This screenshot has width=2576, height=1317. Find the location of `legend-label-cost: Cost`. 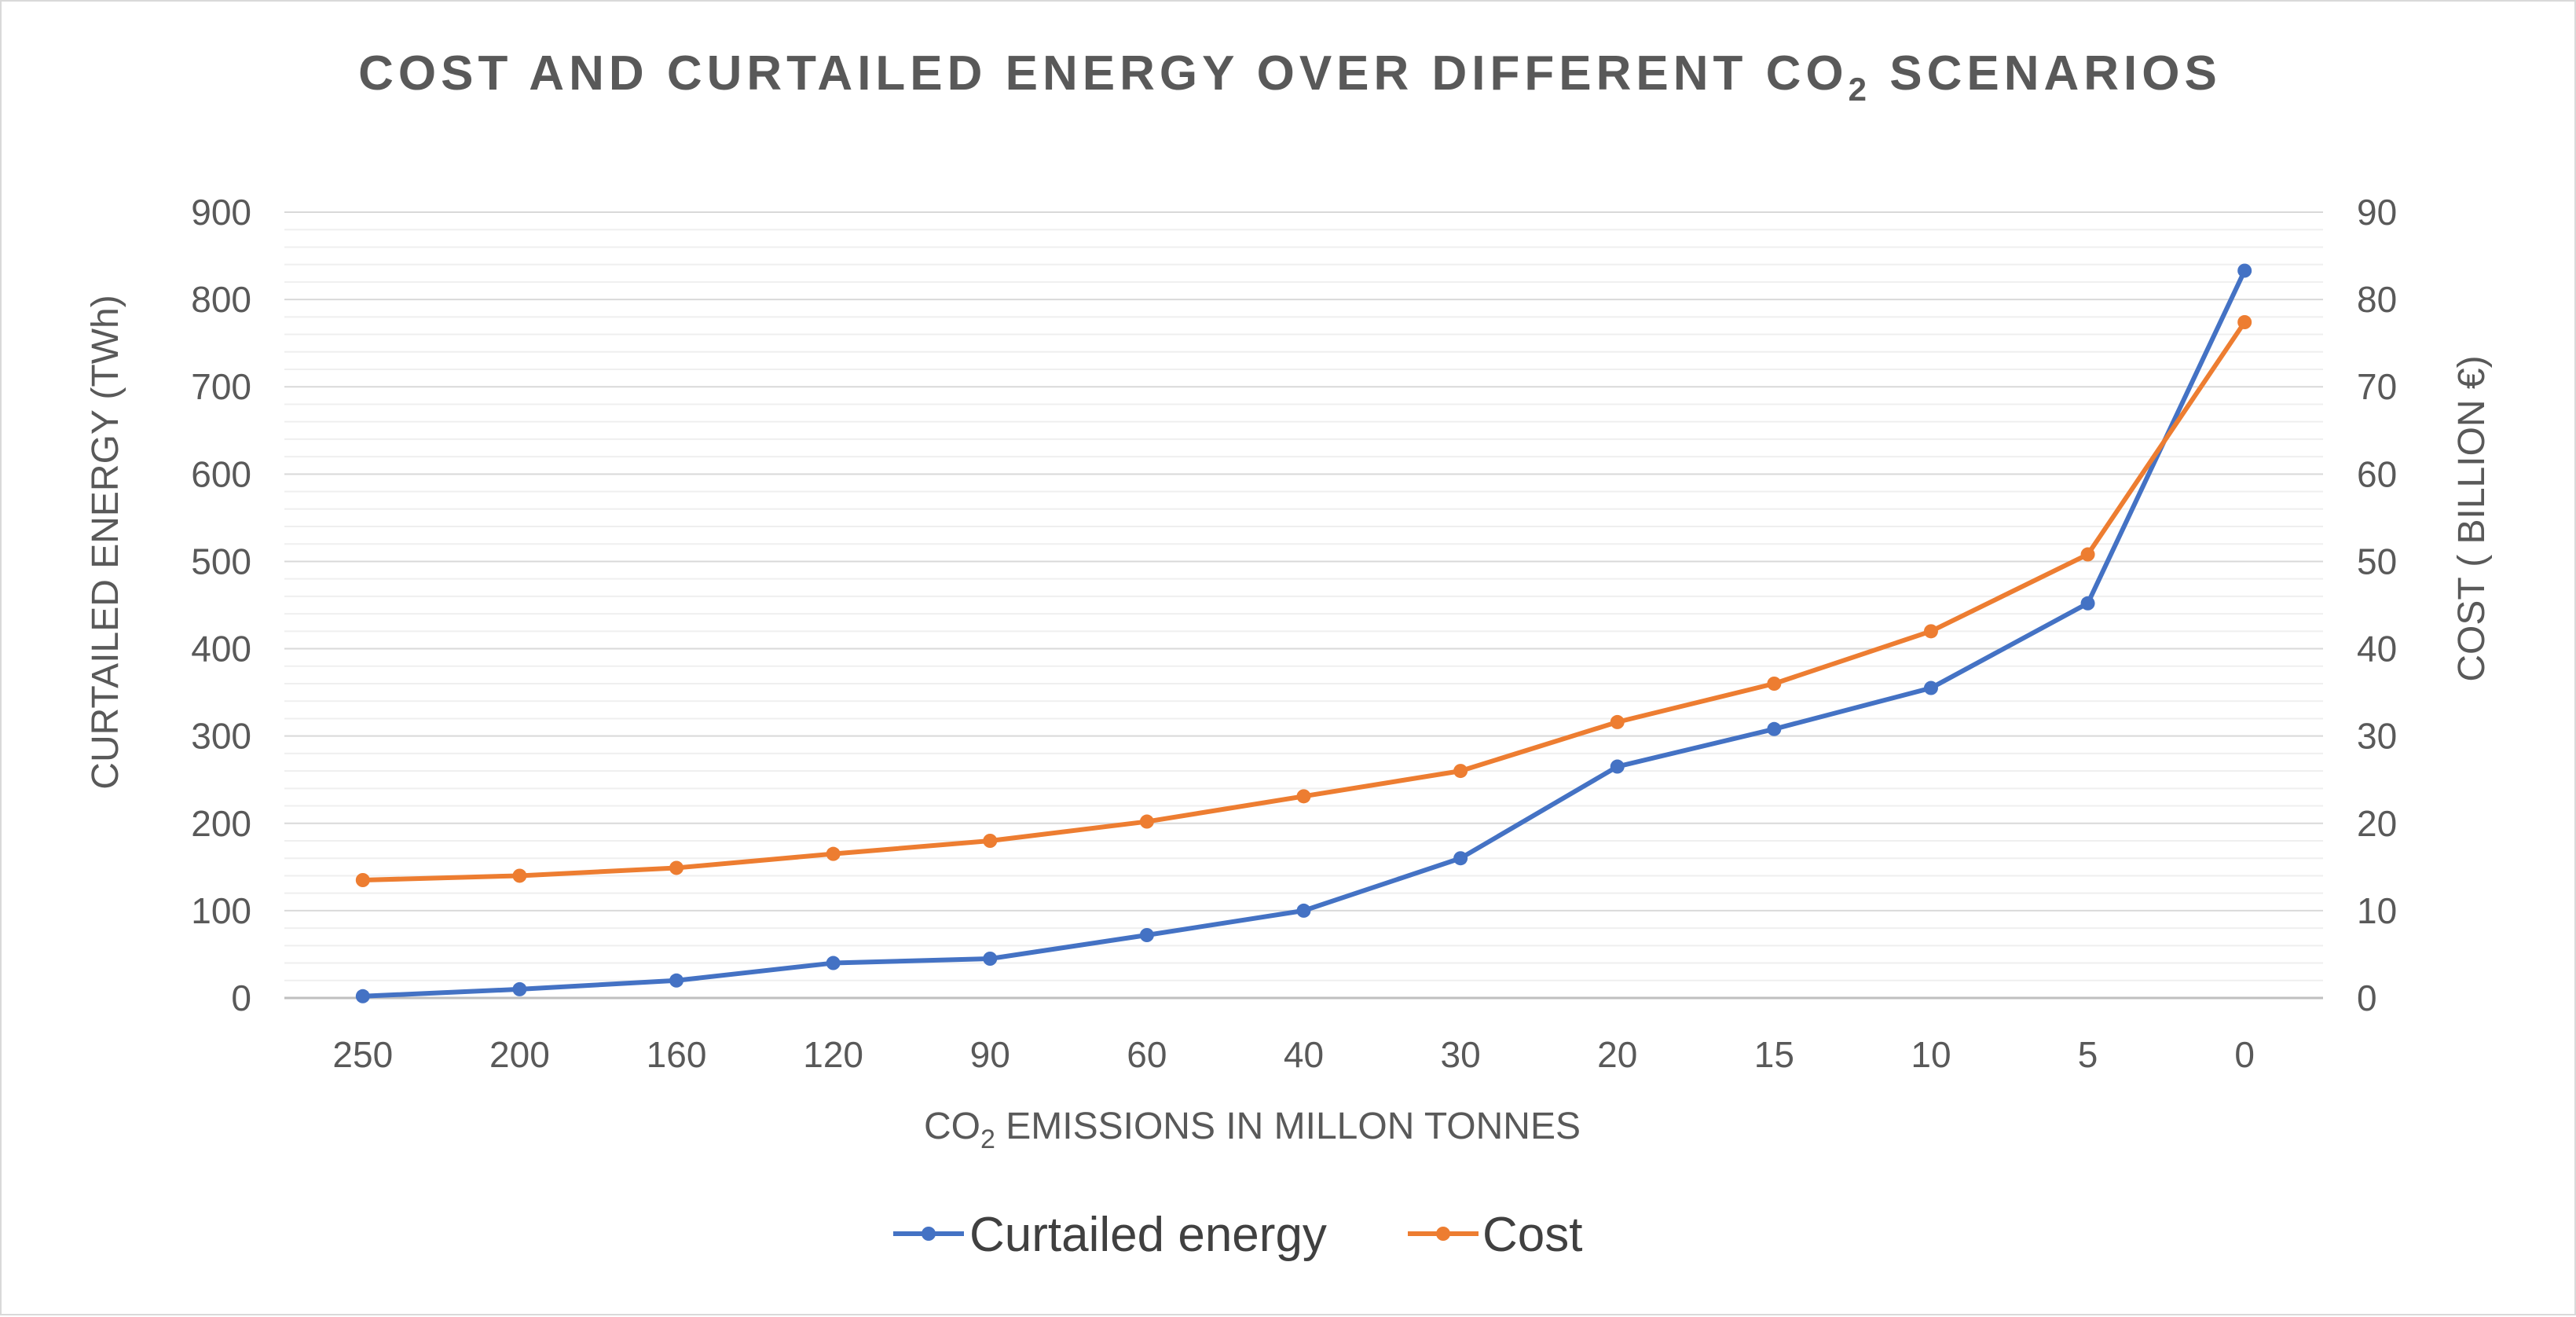

legend-label-cost: Cost is located at coordinates (1532, 1235).